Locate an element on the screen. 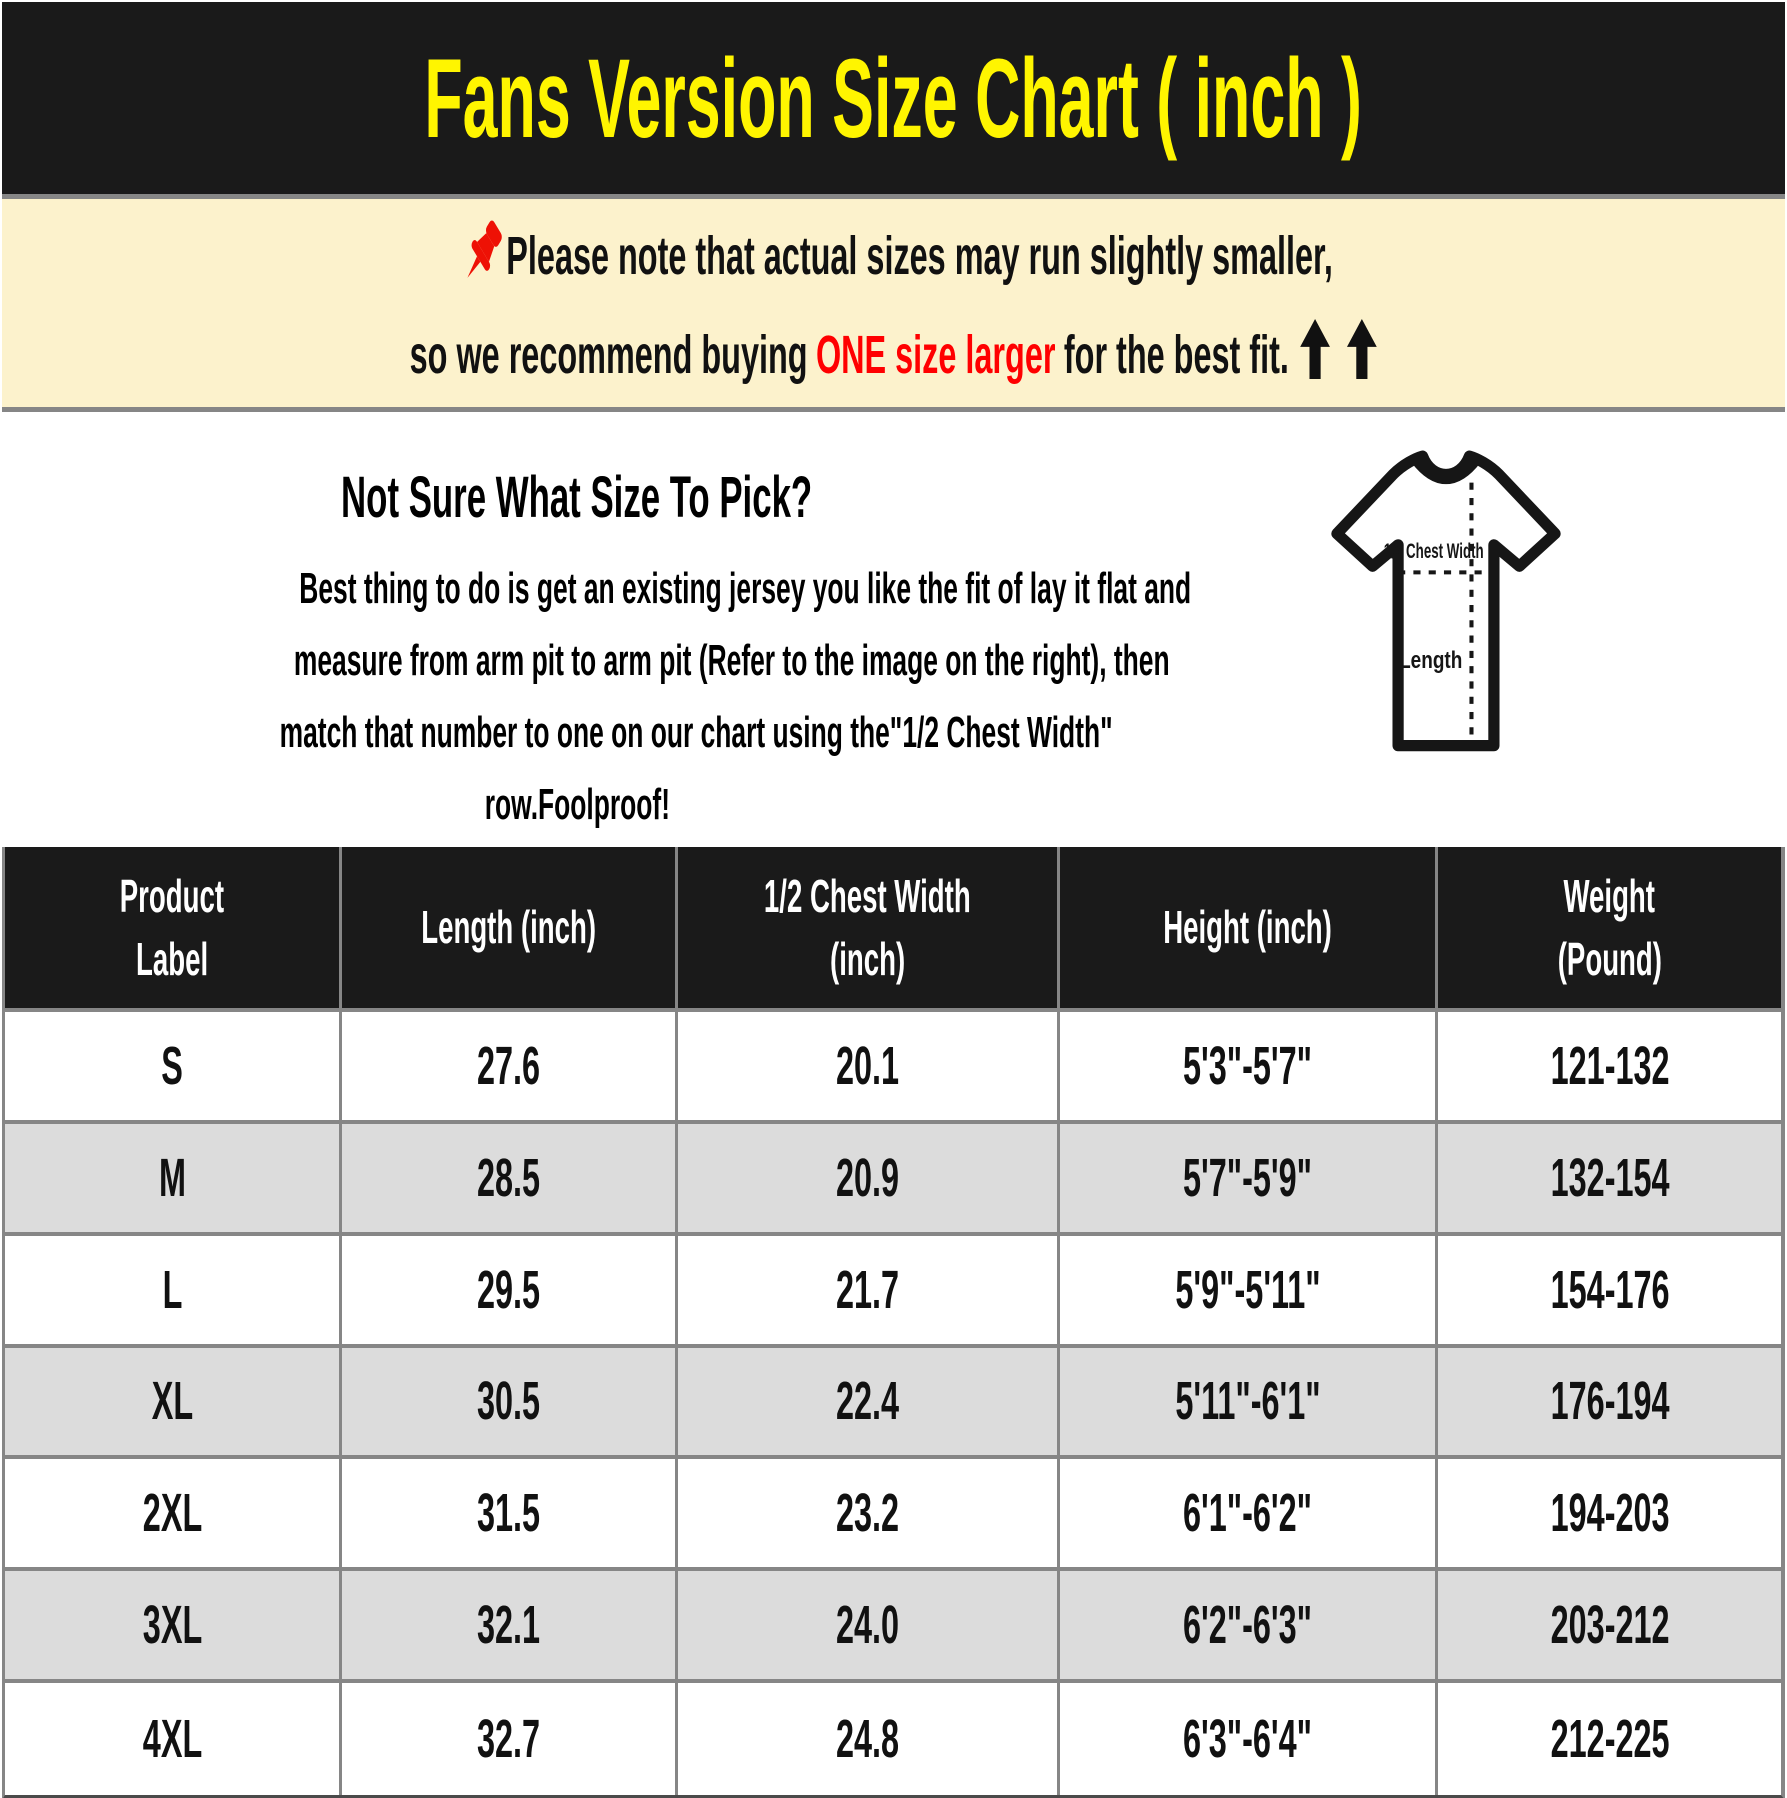 The width and height of the screenshot is (1787, 1798). table-cell-weight: 121-132 is located at coordinates (1609, 1068).